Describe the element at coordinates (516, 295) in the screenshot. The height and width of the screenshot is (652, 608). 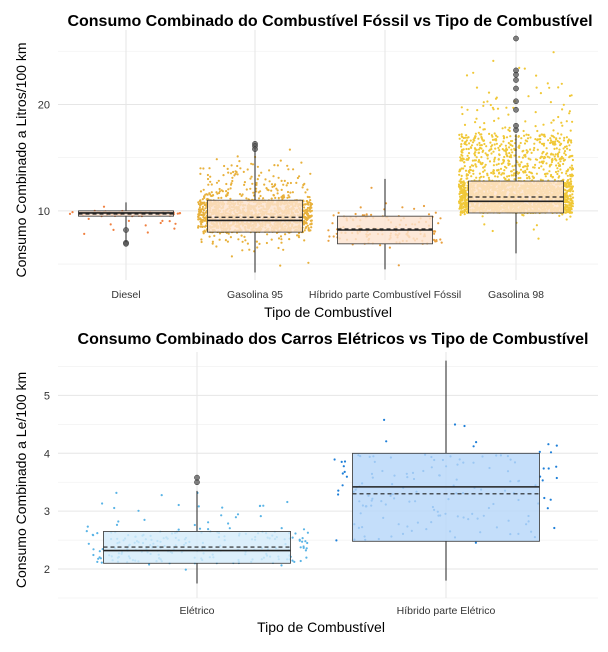
I see `x-tick-label: Gasolina 98` at that location.